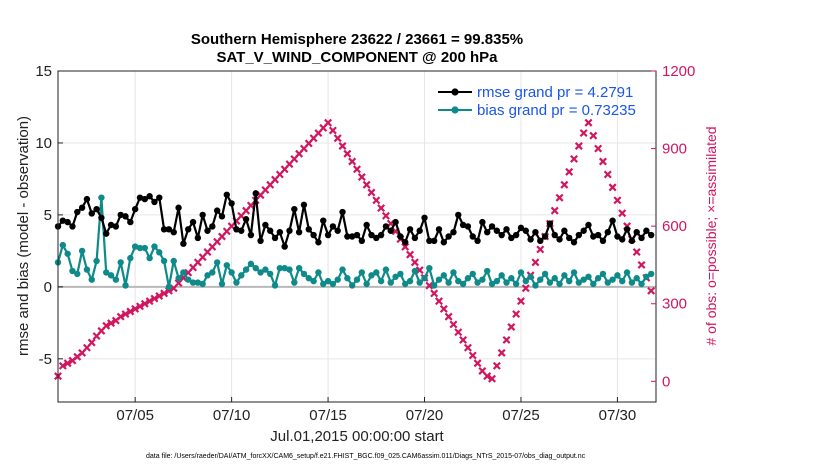 This screenshot has height=470, width=830. I want to click on right-tick-label: 300, so click(674, 304).